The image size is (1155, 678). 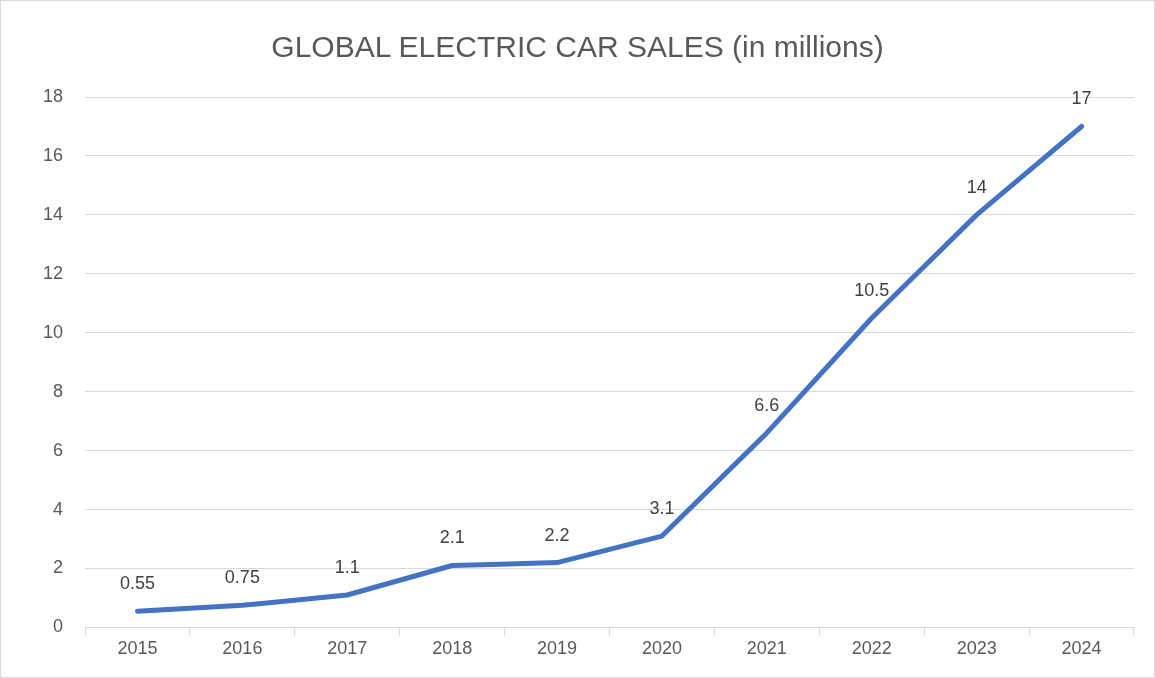 What do you see at coordinates (53, 331) in the screenshot?
I see `y-tick-label: 10` at bounding box center [53, 331].